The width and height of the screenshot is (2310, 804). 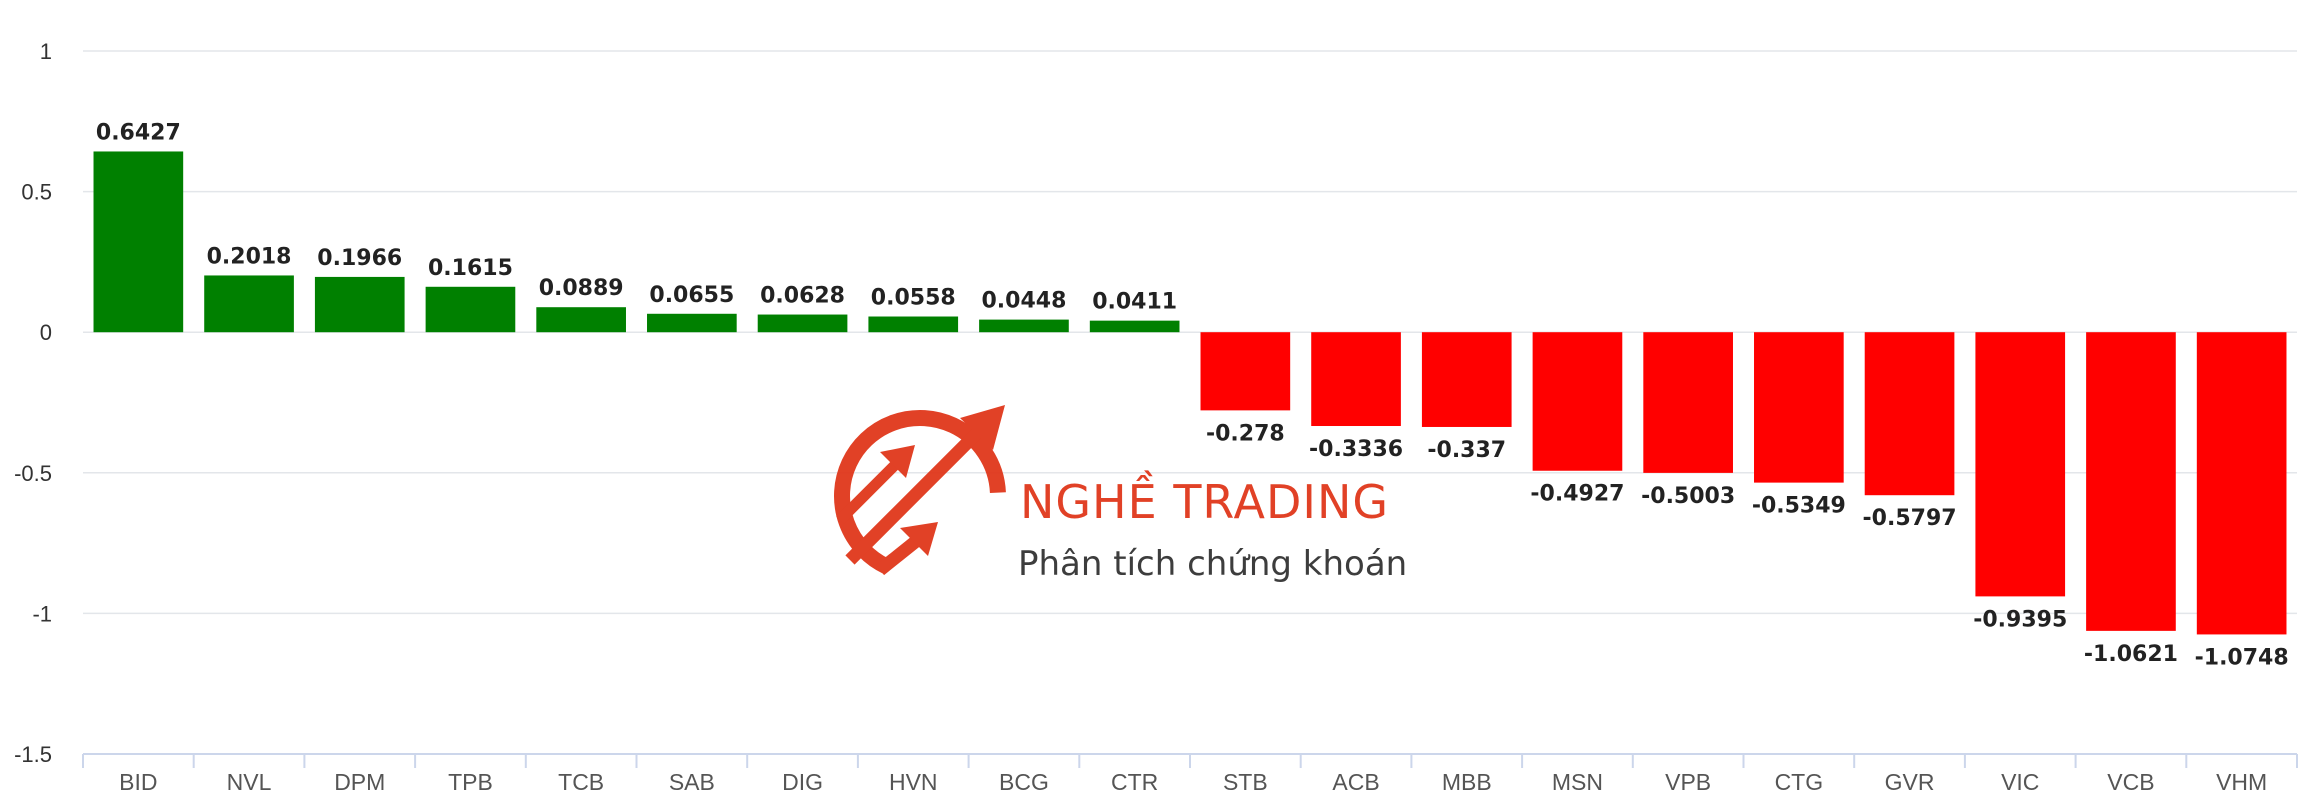 What do you see at coordinates (1577, 494) in the screenshot?
I see `data-label-msn: -0.4927` at bounding box center [1577, 494].